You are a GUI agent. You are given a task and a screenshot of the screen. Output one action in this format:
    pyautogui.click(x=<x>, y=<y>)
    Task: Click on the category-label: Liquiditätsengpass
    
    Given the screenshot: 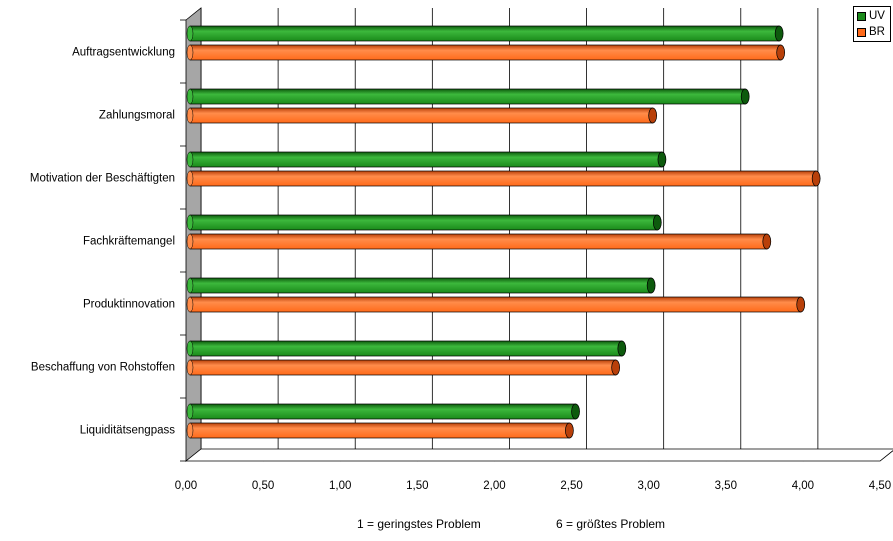 What is the action you would take?
    pyautogui.click(x=128, y=431)
    